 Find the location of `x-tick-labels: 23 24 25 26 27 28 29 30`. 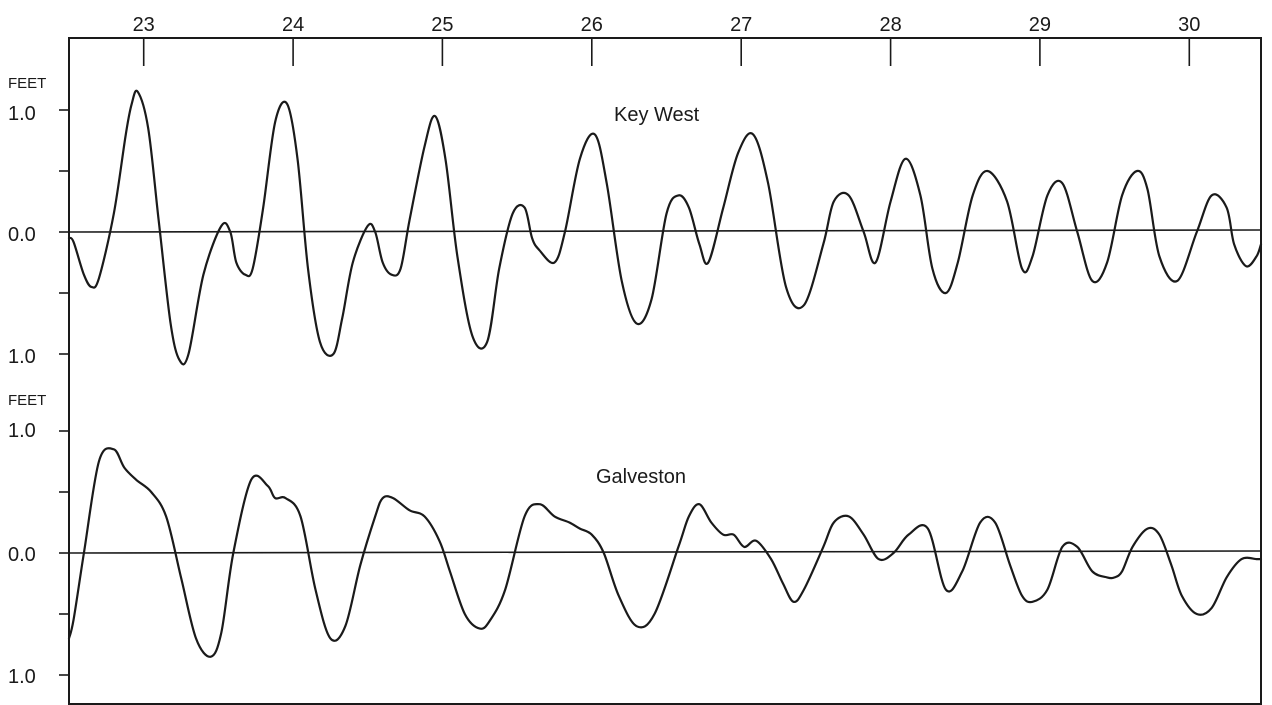

x-tick-labels: 23 24 25 26 27 28 29 30 is located at coordinates (667, 25).